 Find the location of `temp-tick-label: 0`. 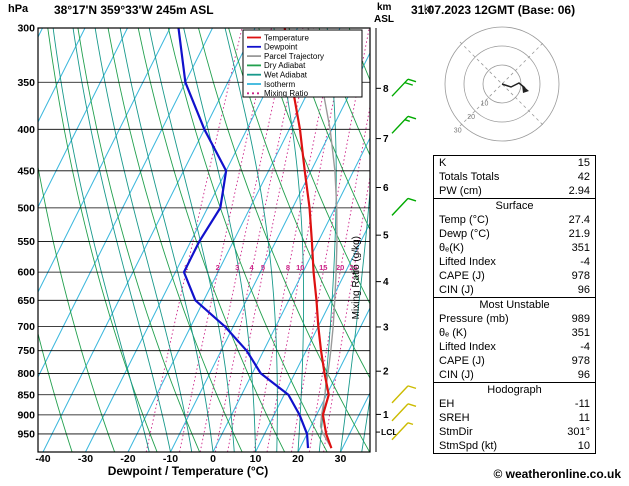

temp-tick-label: 0 is located at coordinates (213, 459).